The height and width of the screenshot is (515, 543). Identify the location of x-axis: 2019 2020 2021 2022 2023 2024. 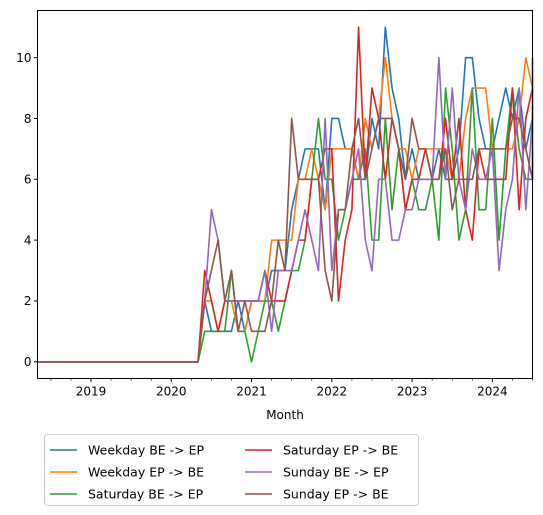
(291, 388).